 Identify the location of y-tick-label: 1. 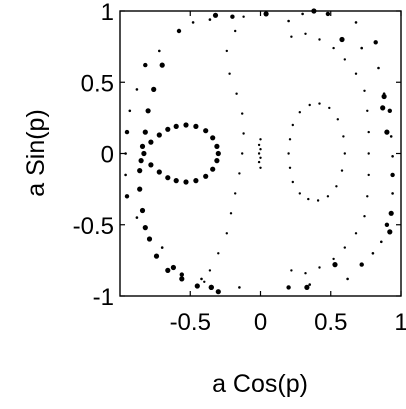
(107, 13).